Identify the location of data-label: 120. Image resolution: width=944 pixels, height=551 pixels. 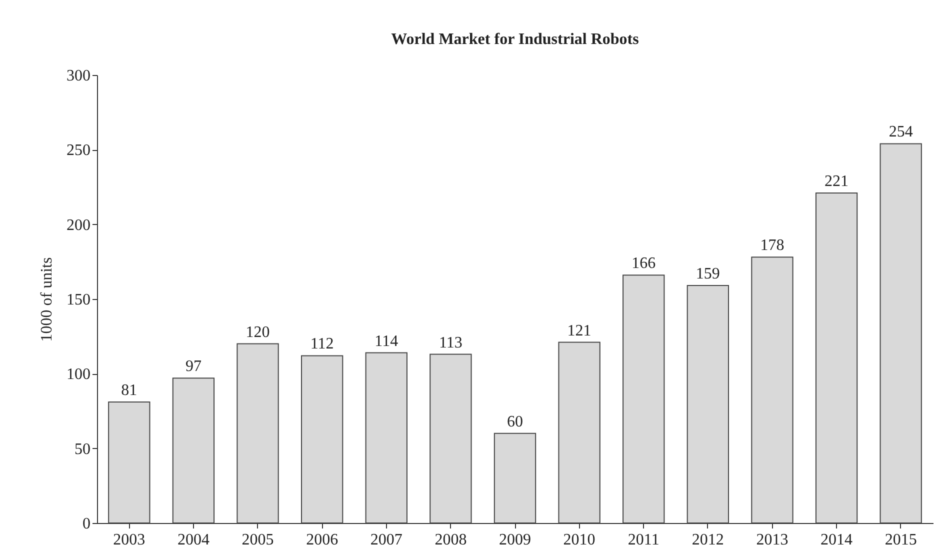
(258, 332).